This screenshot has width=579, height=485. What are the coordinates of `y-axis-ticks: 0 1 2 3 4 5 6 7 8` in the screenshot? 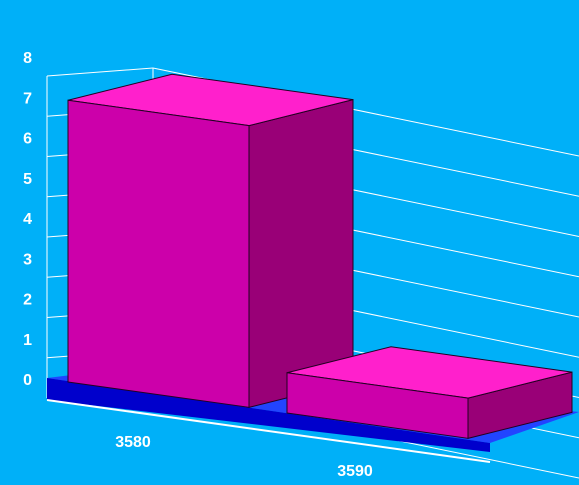 It's located at (27, 219).